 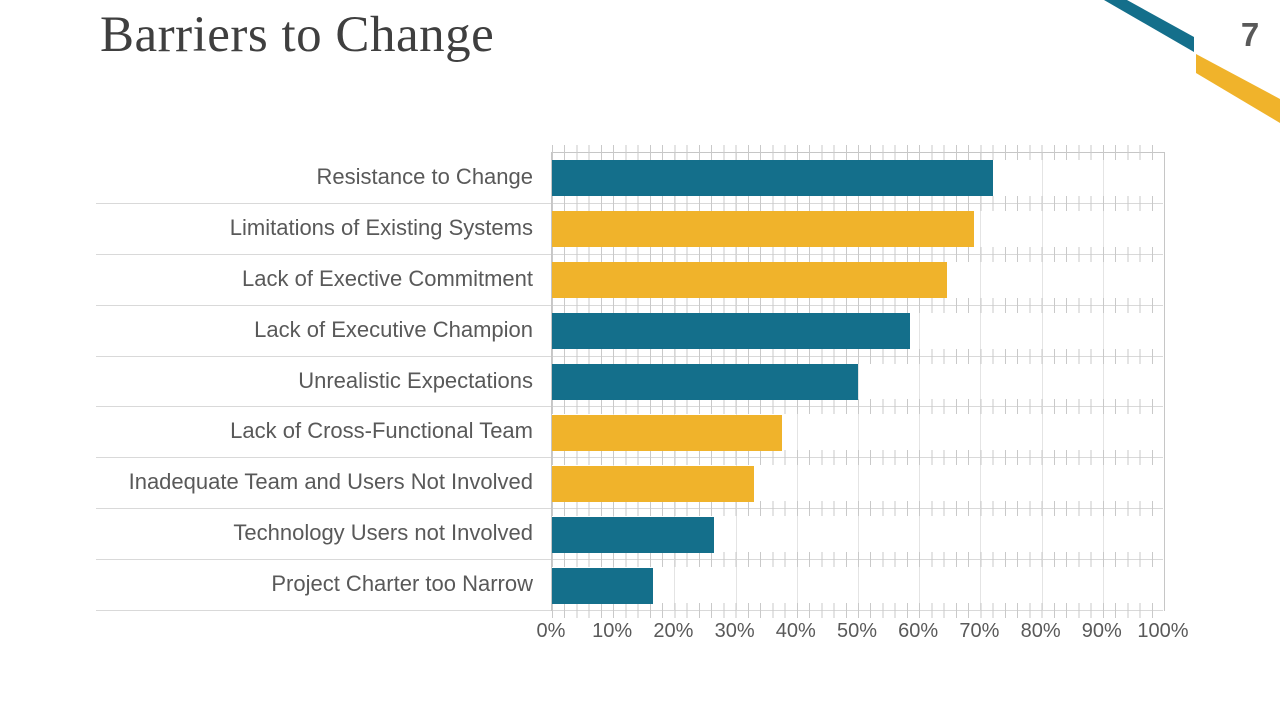 I want to click on category-label: Project Charter too Narrow, so click(x=402, y=584).